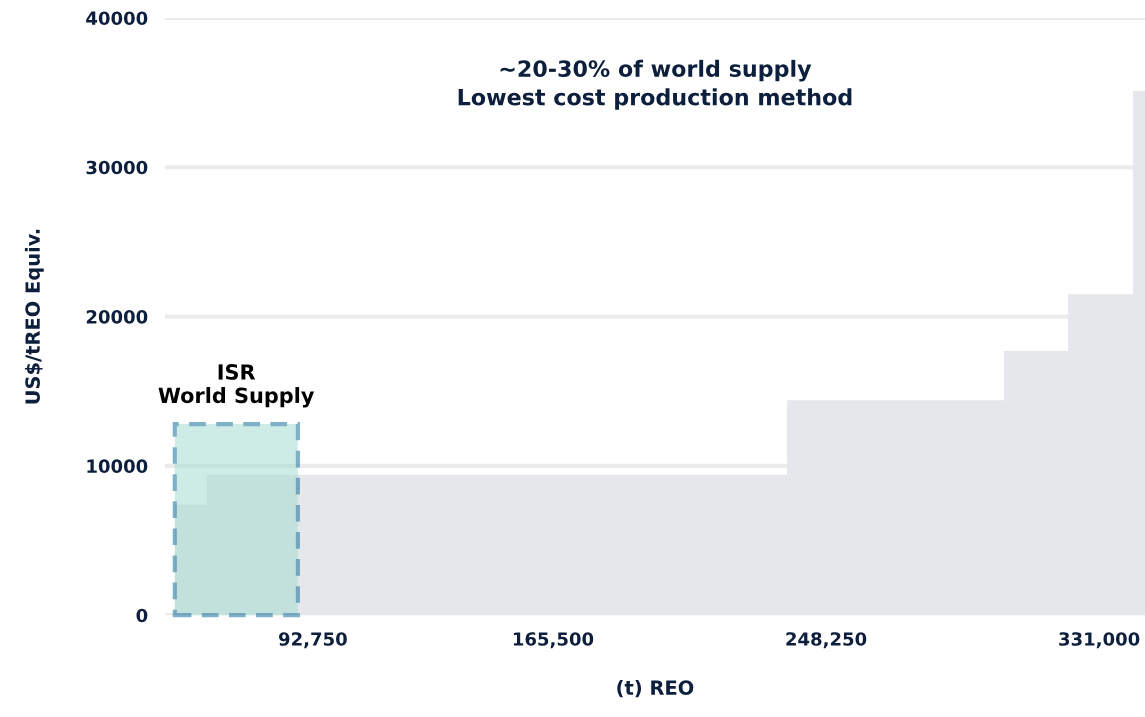 Image resolution: width=1145 pixels, height=717 pixels. I want to click on y-tick-label: 0, so click(142, 615).